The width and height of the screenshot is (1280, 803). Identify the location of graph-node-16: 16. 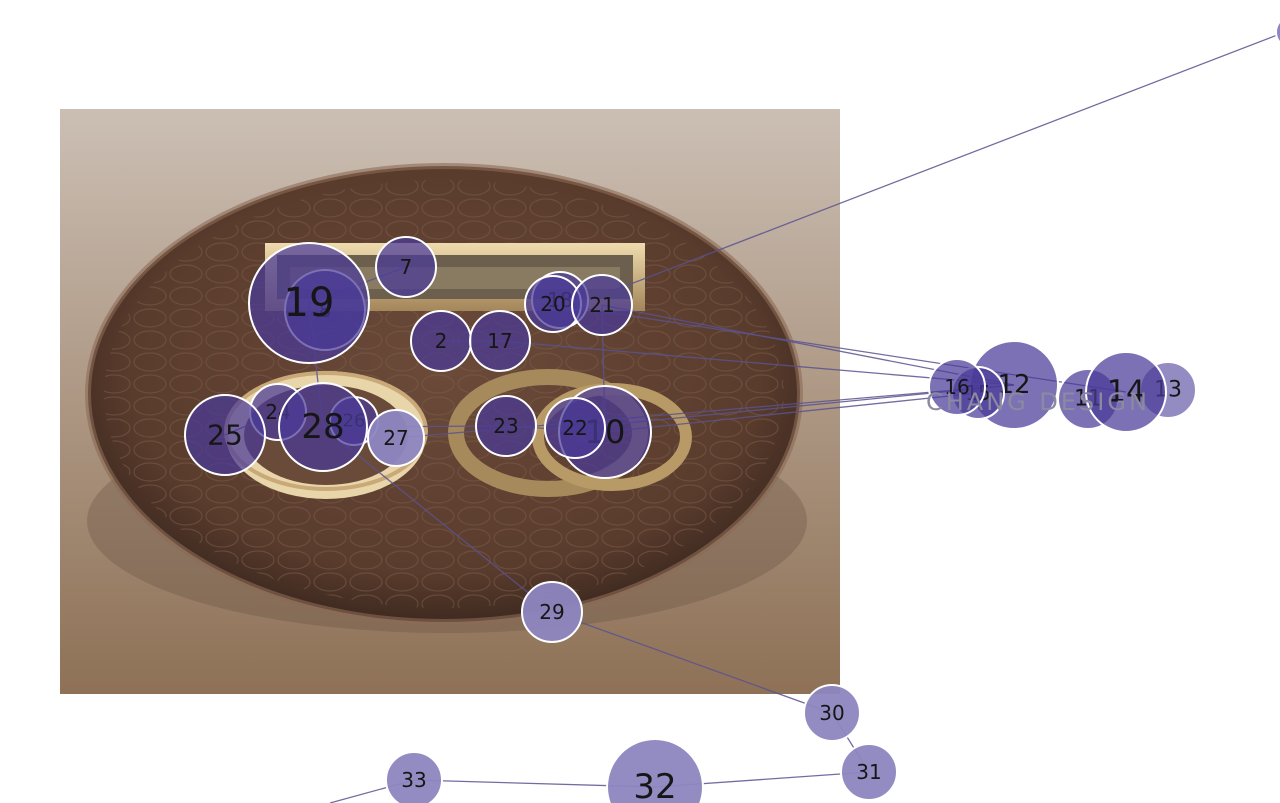
(957, 387).